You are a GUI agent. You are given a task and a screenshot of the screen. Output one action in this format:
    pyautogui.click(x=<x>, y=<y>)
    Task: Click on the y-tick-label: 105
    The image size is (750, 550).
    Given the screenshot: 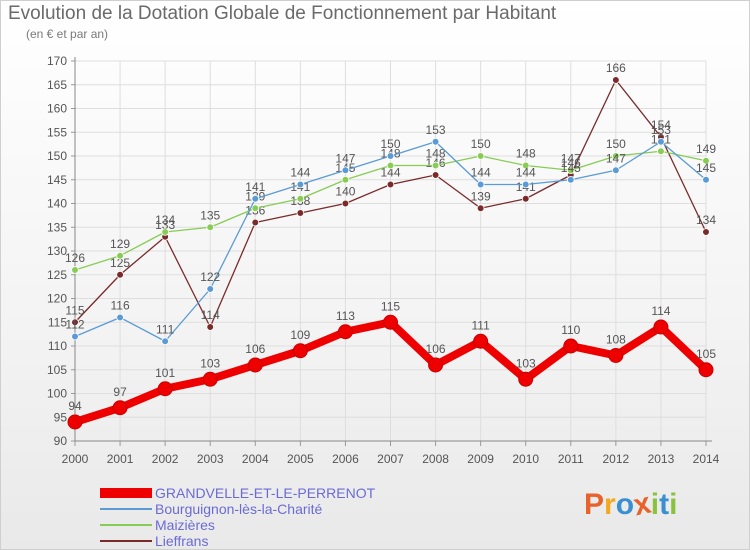 What is the action you would take?
    pyautogui.click(x=57, y=370)
    